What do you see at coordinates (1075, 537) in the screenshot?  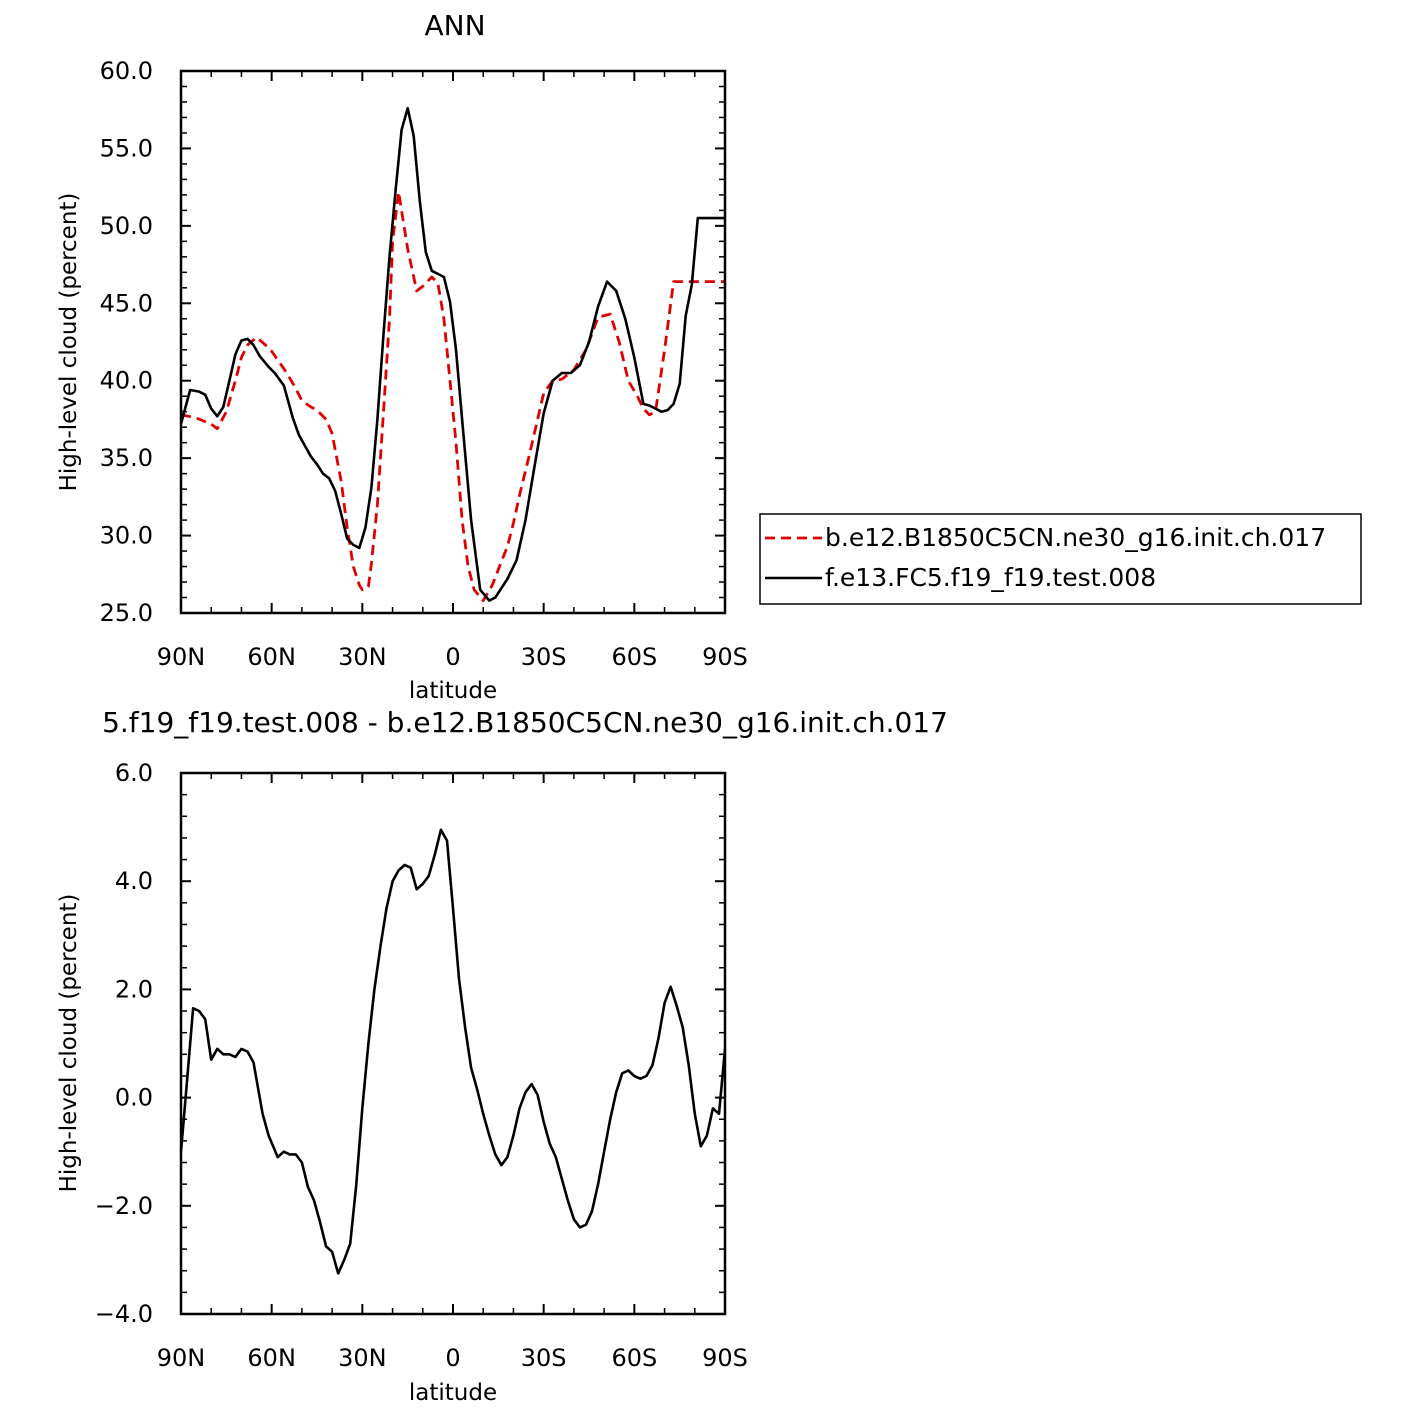 I see `legend-label-control: b.e12.B1850C5CN.ne30_g16.init.ch.017` at bounding box center [1075, 537].